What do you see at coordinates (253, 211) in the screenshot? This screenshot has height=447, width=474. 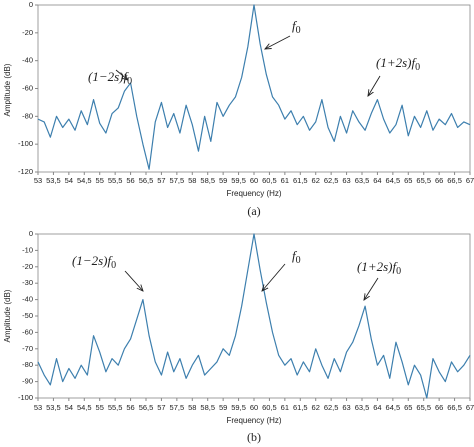 I see `caption: (a)` at bounding box center [253, 211].